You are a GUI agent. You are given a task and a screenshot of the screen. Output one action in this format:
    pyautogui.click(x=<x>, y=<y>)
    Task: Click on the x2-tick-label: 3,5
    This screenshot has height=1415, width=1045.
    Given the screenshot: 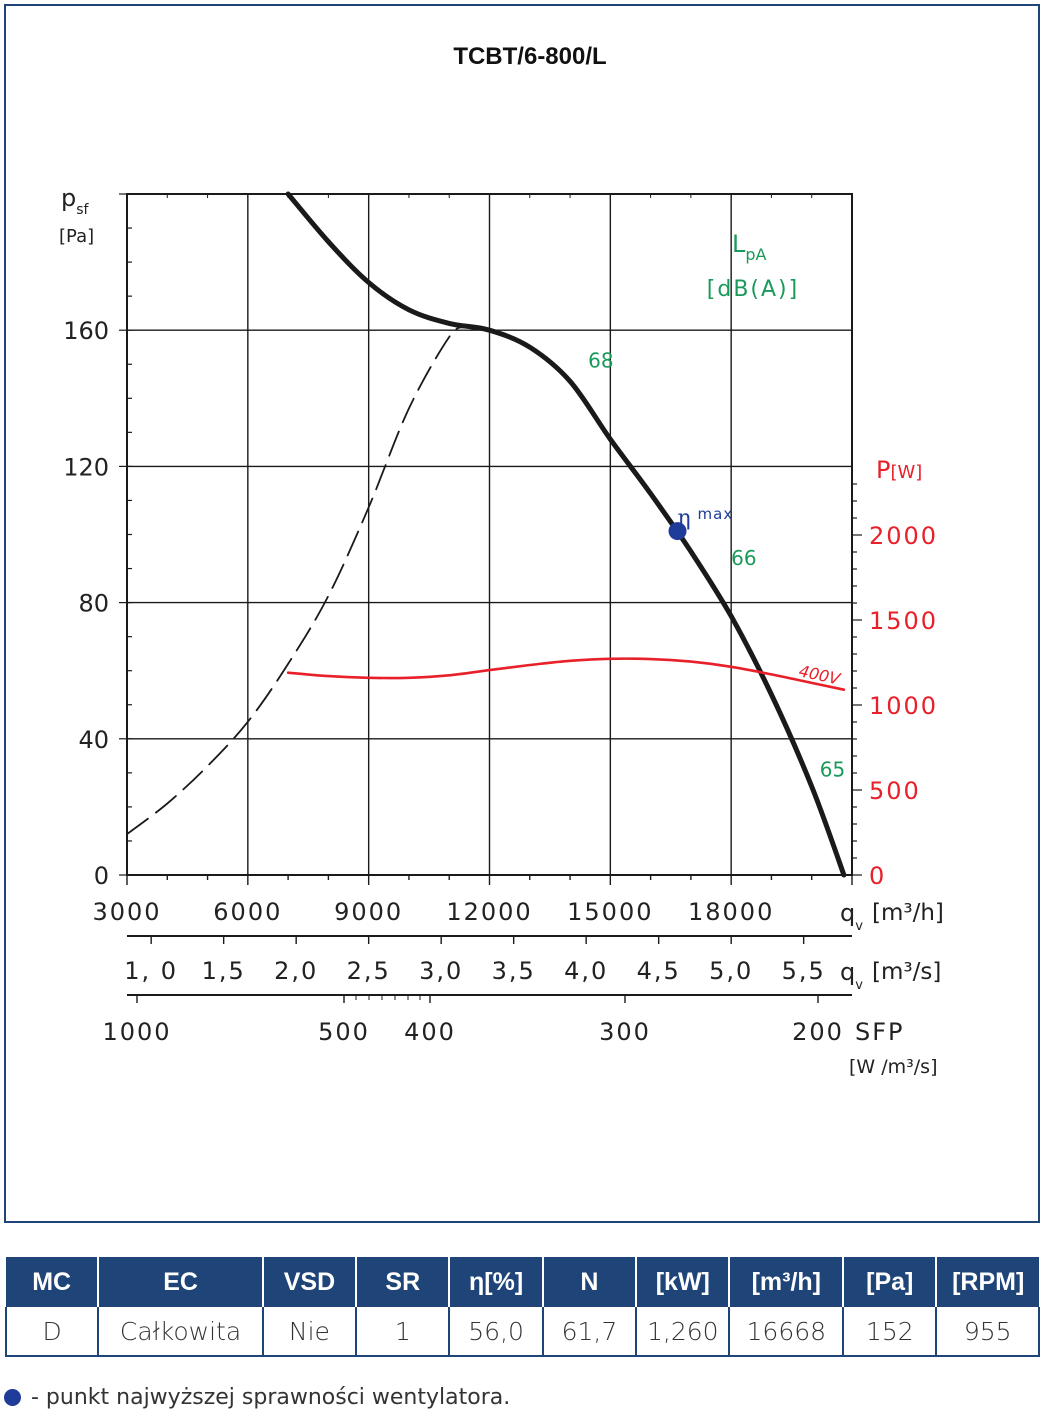 What is the action you would take?
    pyautogui.click(x=514, y=971)
    